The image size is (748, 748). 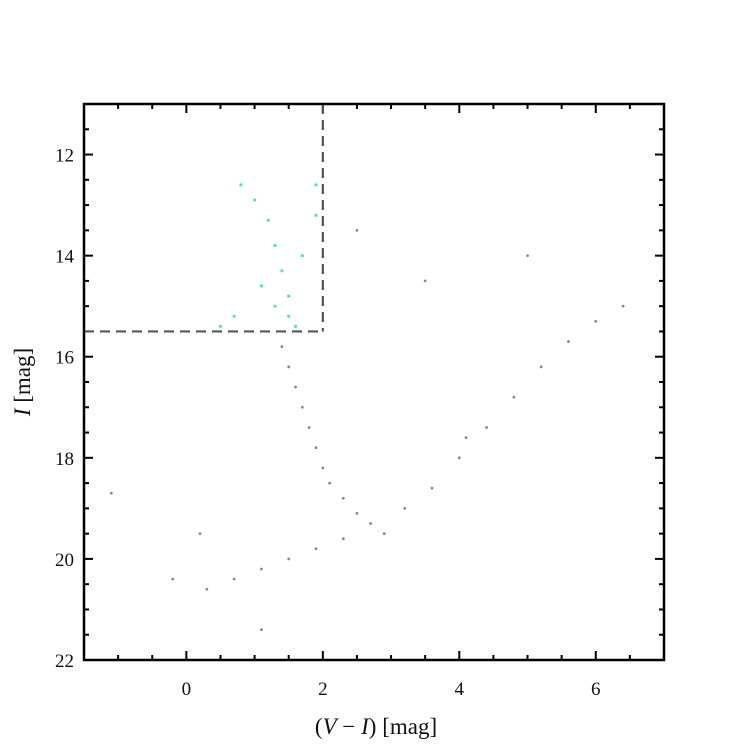 I want to click on x-tick-label: 6, so click(x=596, y=689).